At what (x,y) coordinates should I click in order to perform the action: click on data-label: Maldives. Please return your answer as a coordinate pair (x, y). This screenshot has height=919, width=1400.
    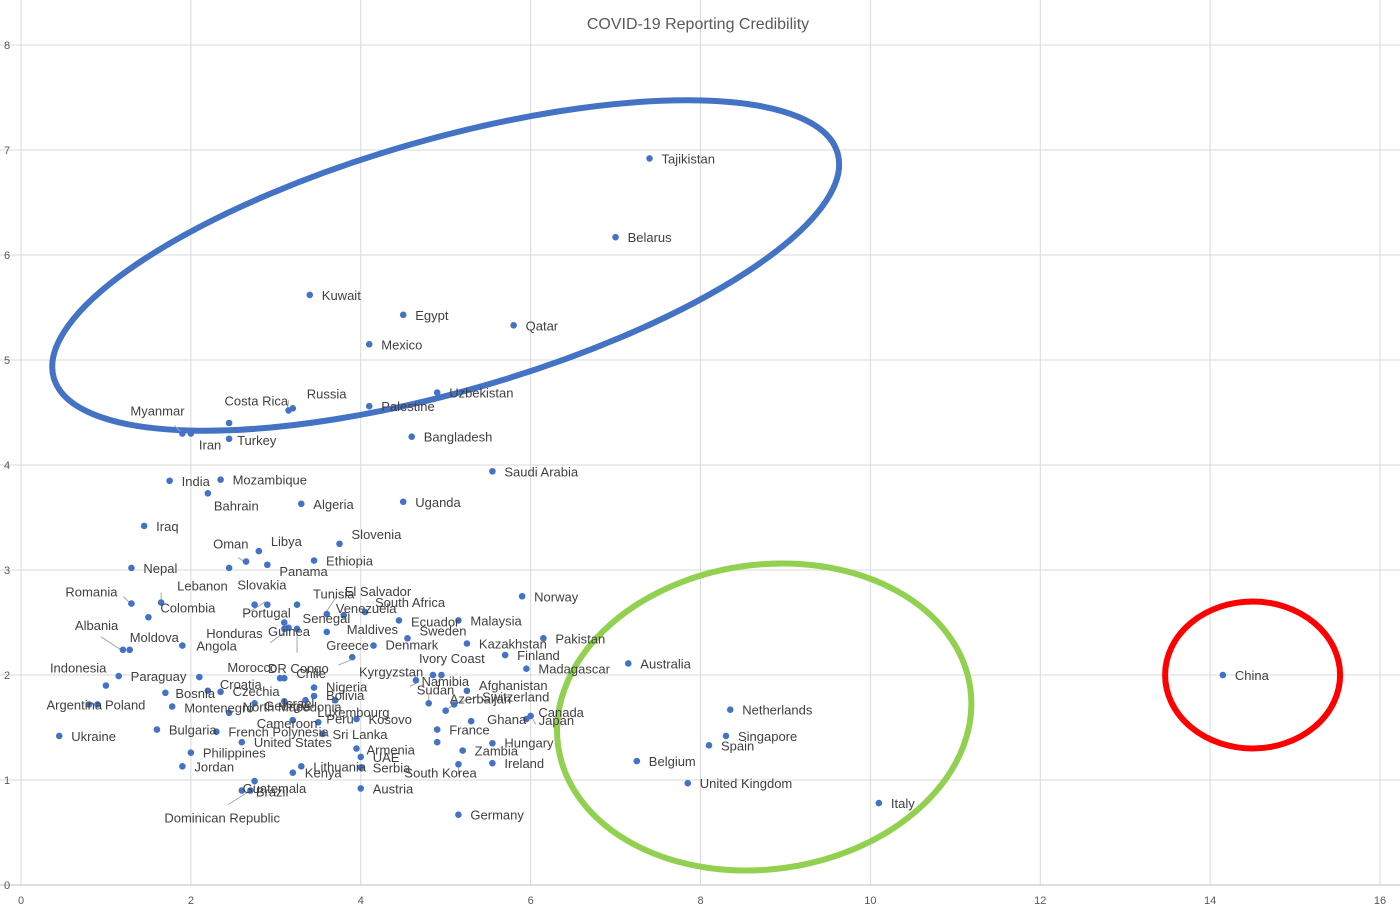
    Looking at the image, I should click on (373, 629).